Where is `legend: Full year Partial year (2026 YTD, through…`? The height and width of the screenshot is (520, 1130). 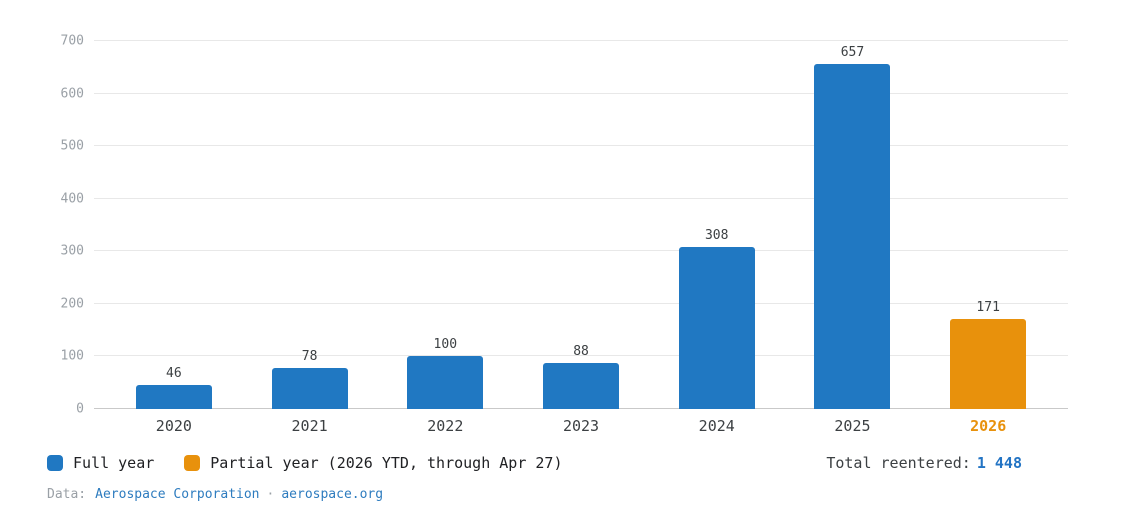 legend: Full year Partial year (2026 YTD, through… is located at coordinates (304, 463).